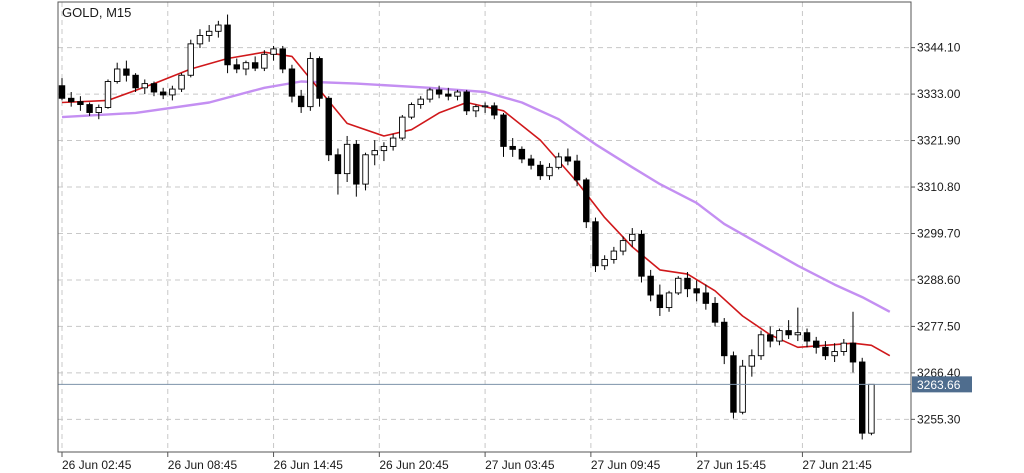 The height and width of the screenshot is (473, 1024). Describe the element at coordinates (203, 465) in the screenshot. I see `time-tick-label: 26 Jun 08:45` at that location.